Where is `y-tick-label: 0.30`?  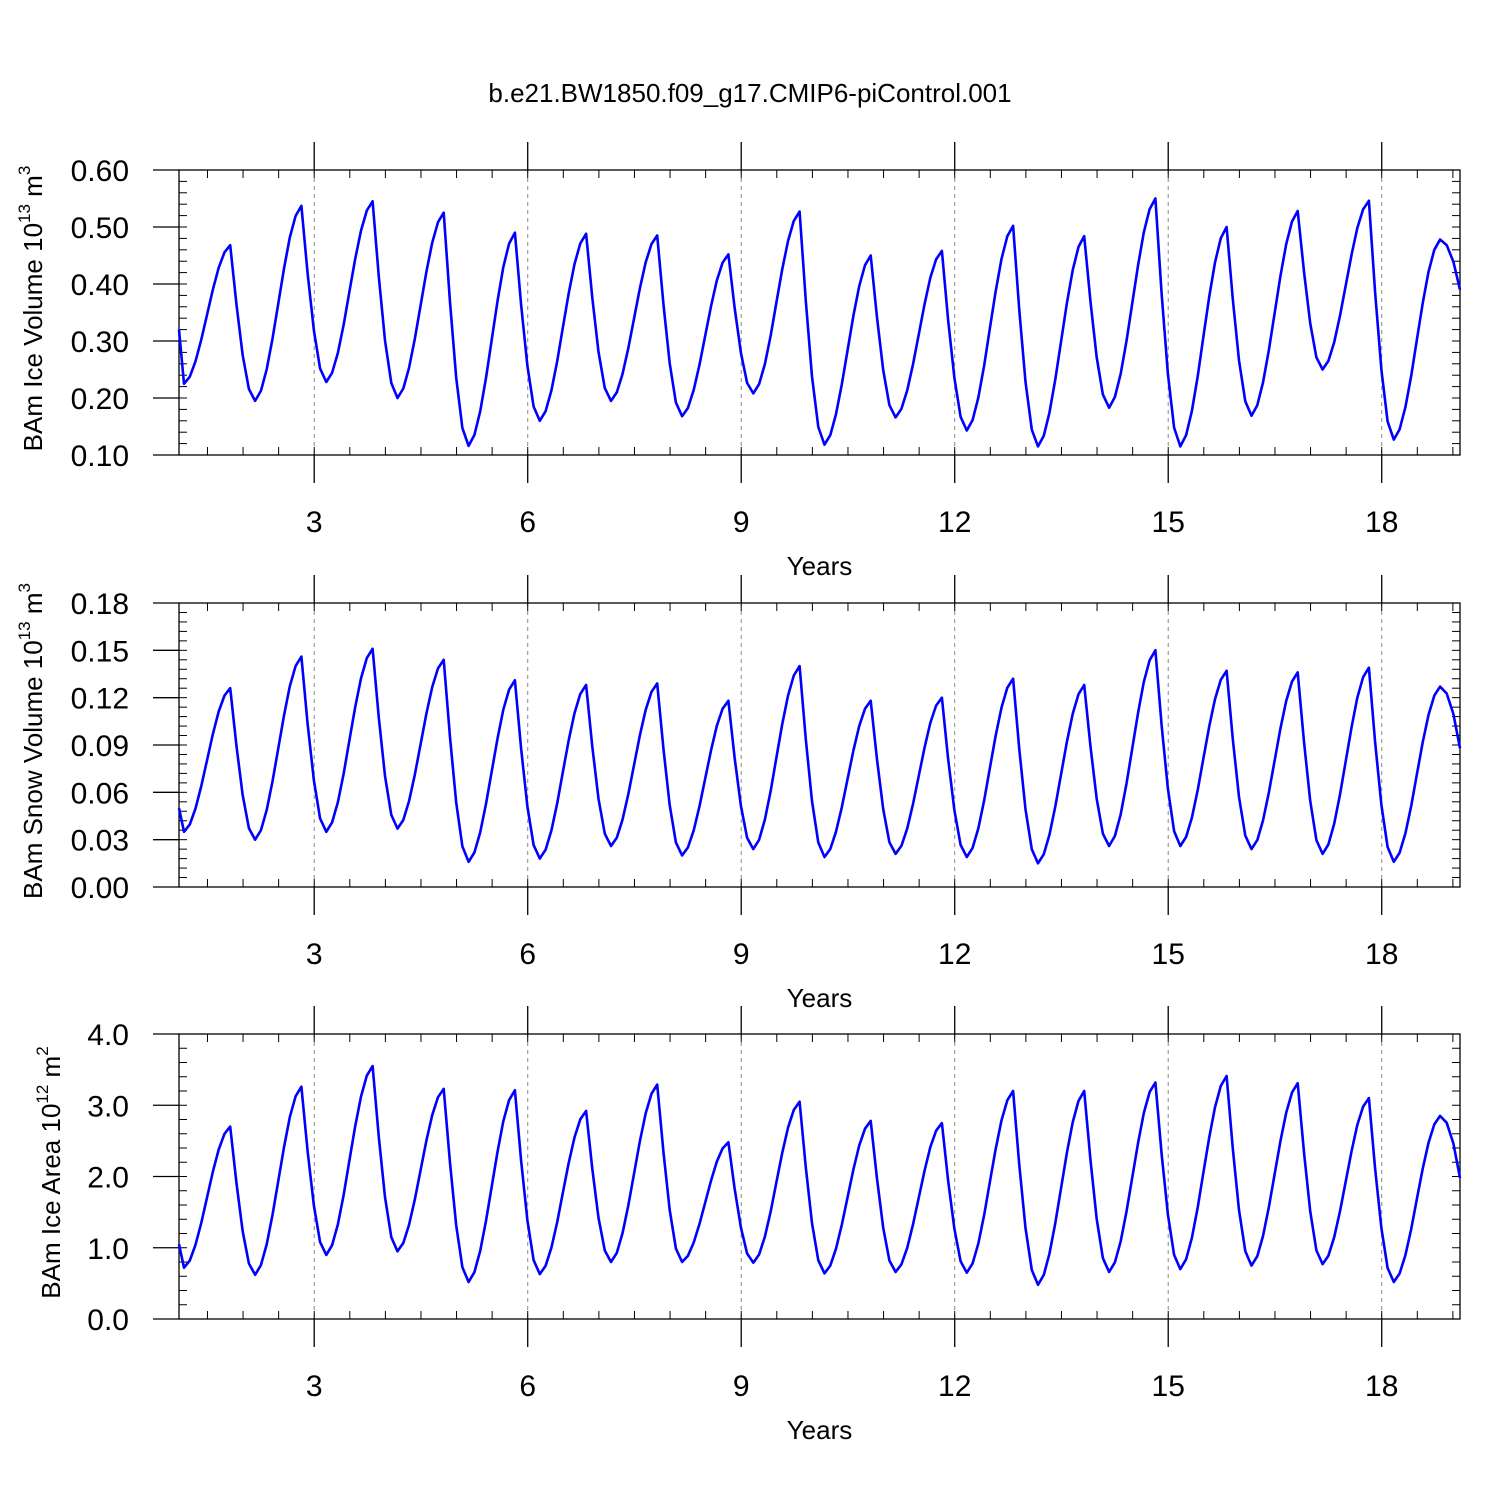 y-tick-label: 0.30 is located at coordinates (100, 342).